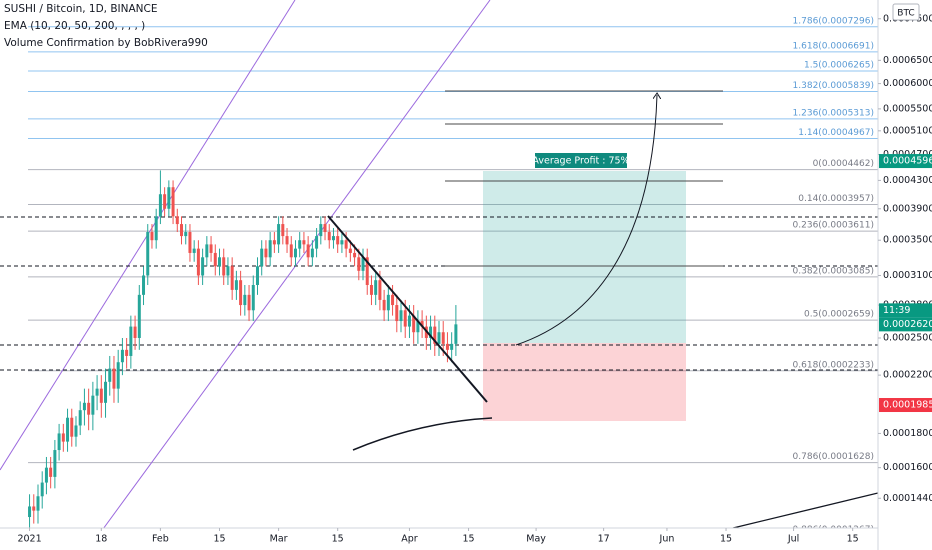  Describe the element at coordinates (581, 160) in the screenshot. I see `position-label-box` at that location.